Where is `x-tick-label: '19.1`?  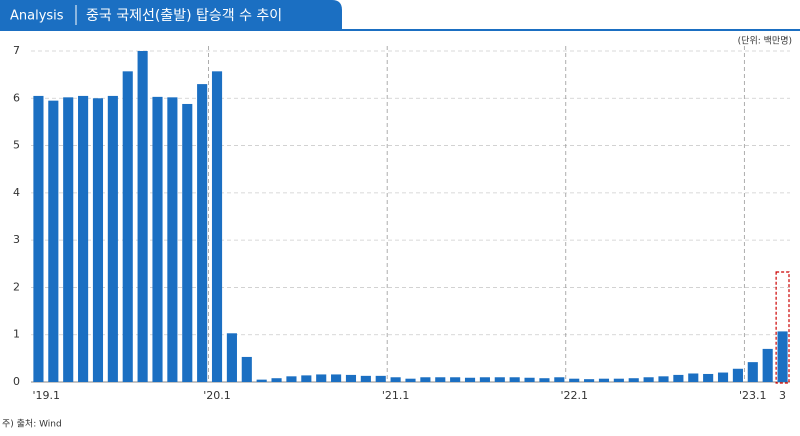 x-tick-label: '19.1 is located at coordinates (46, 395).